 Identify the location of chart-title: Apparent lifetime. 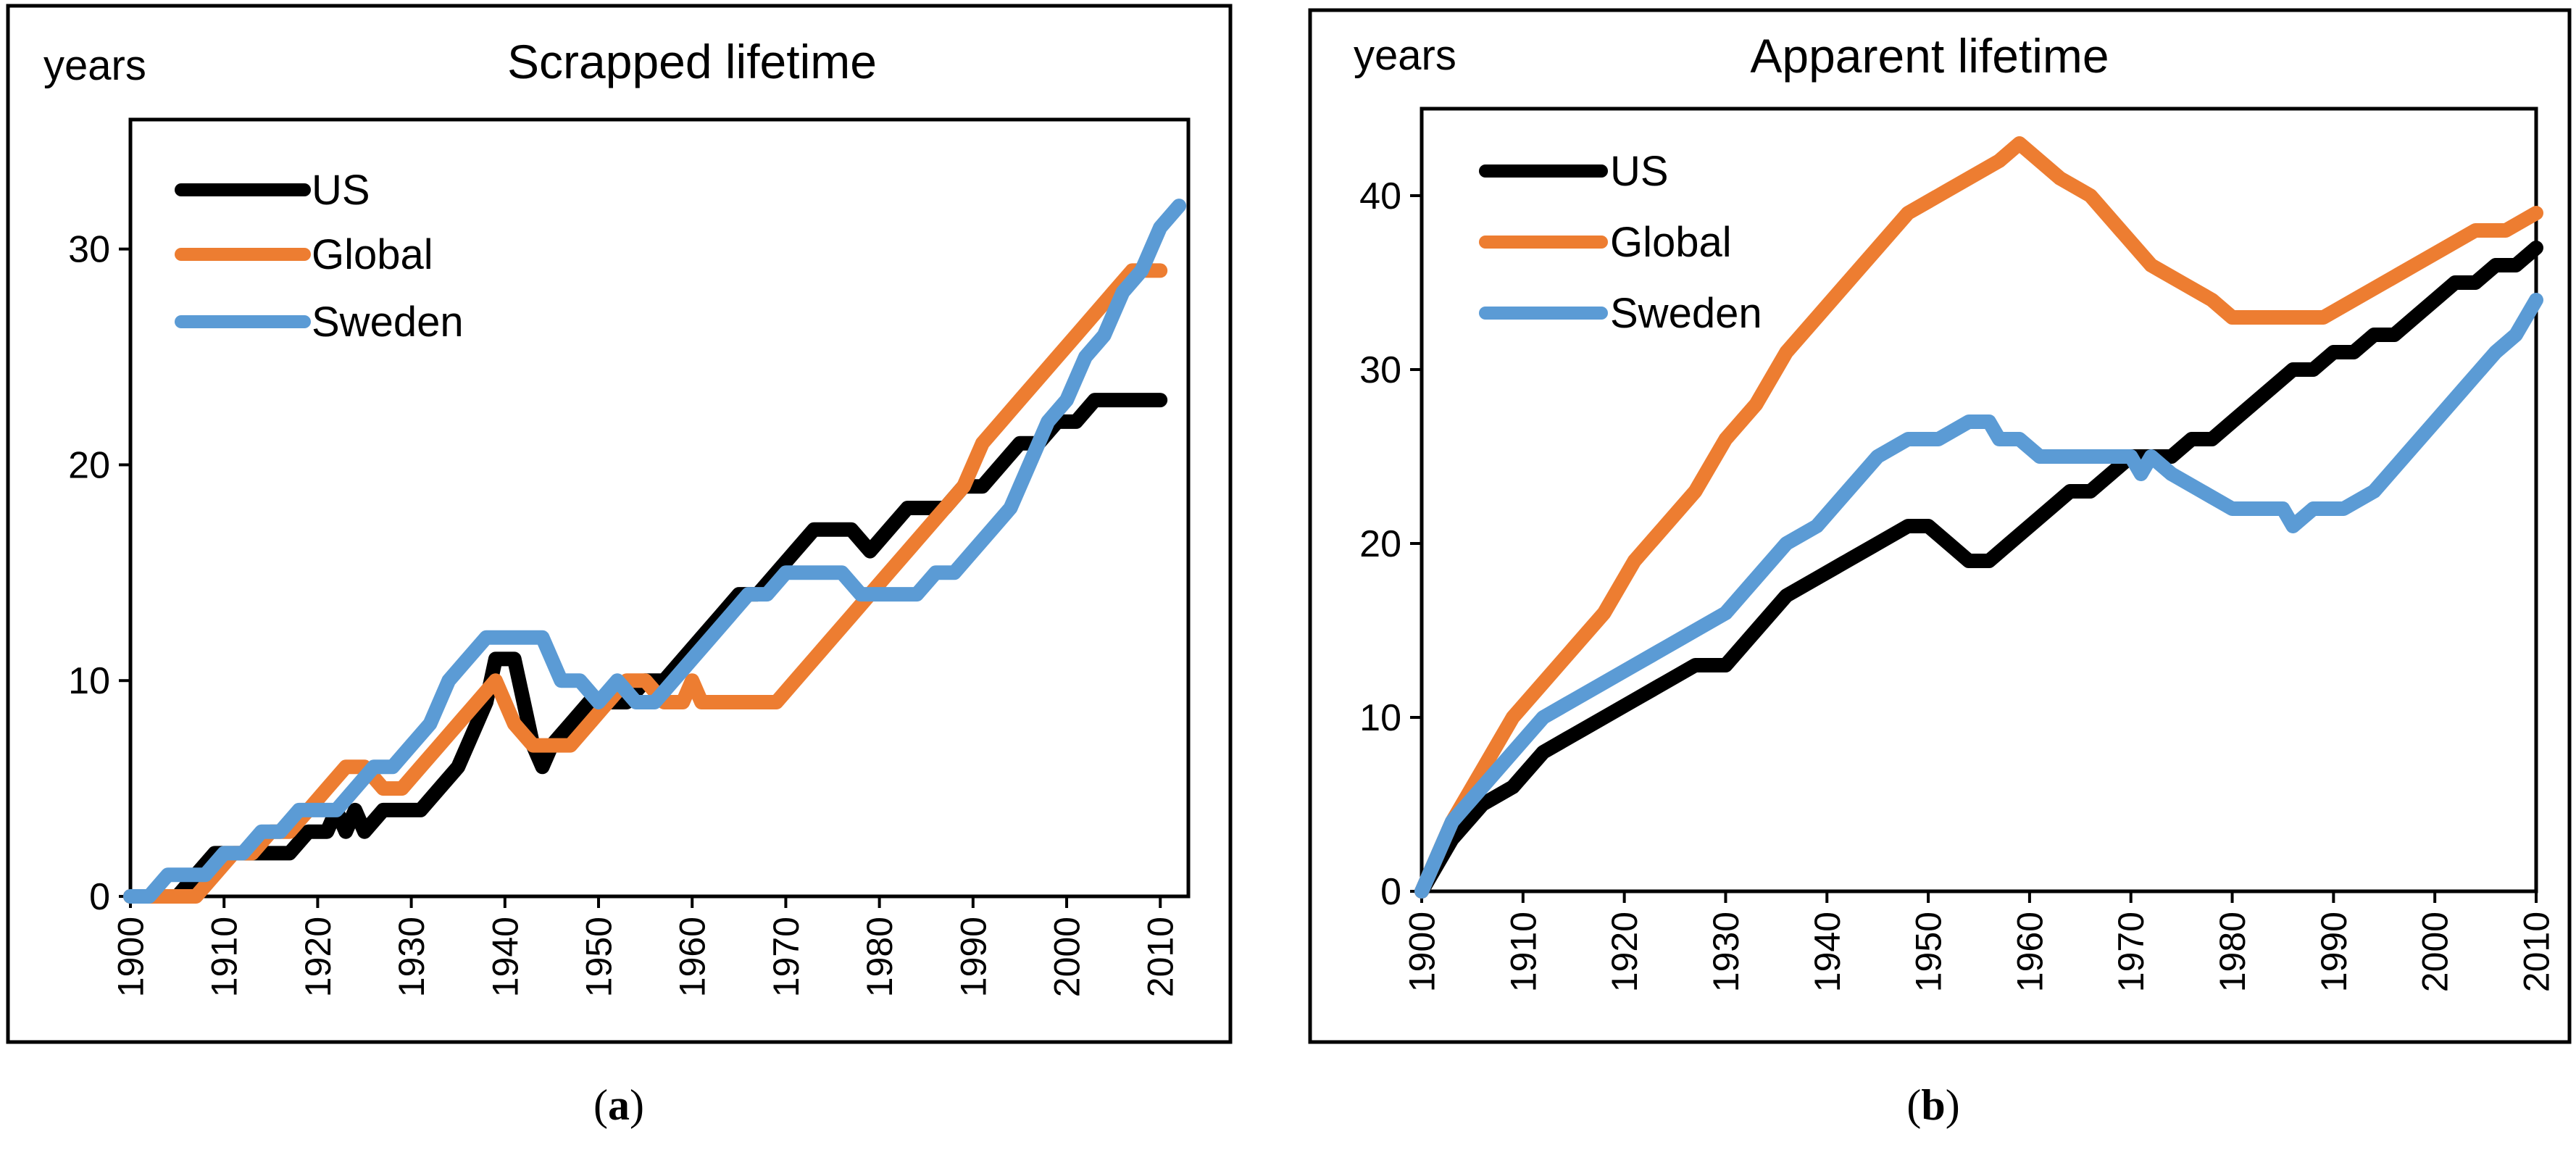
(1929, 56).